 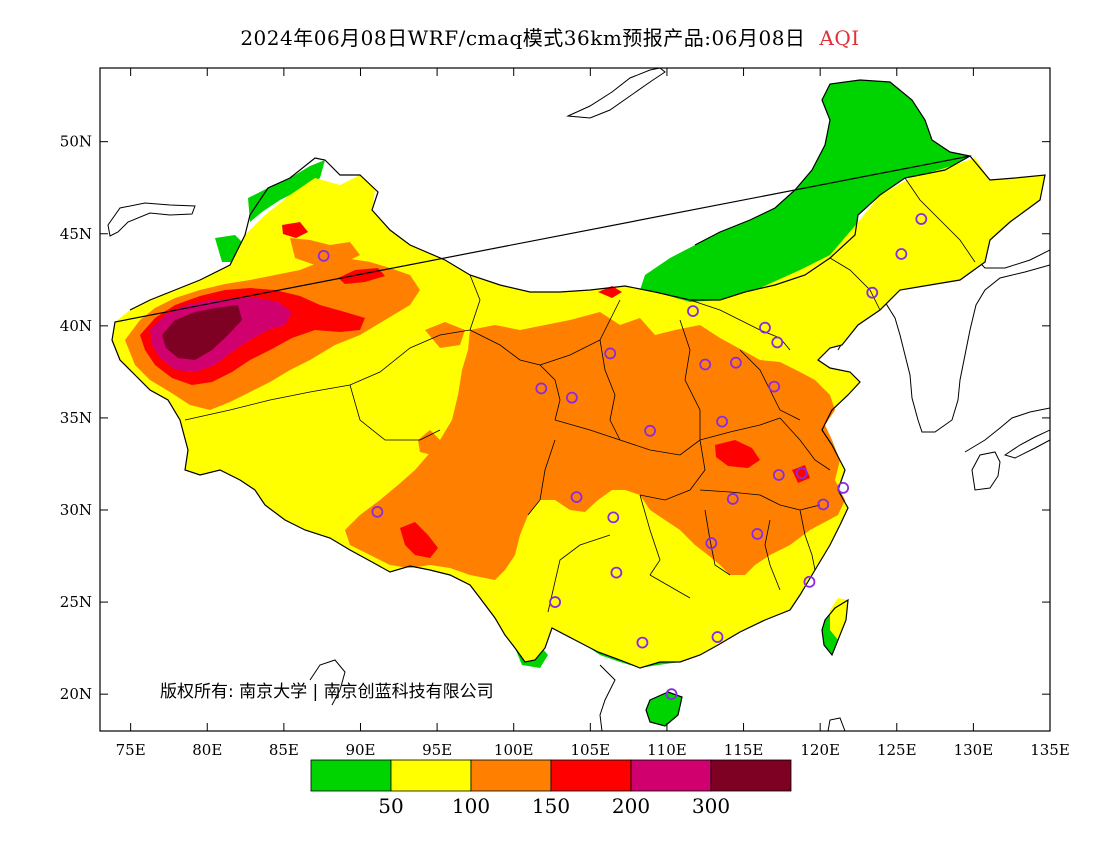 What do you see at coordinates (1050, 750) in the screenshot?
I see `lon-tick-label: 135E` at bounding box center [1050, 750].